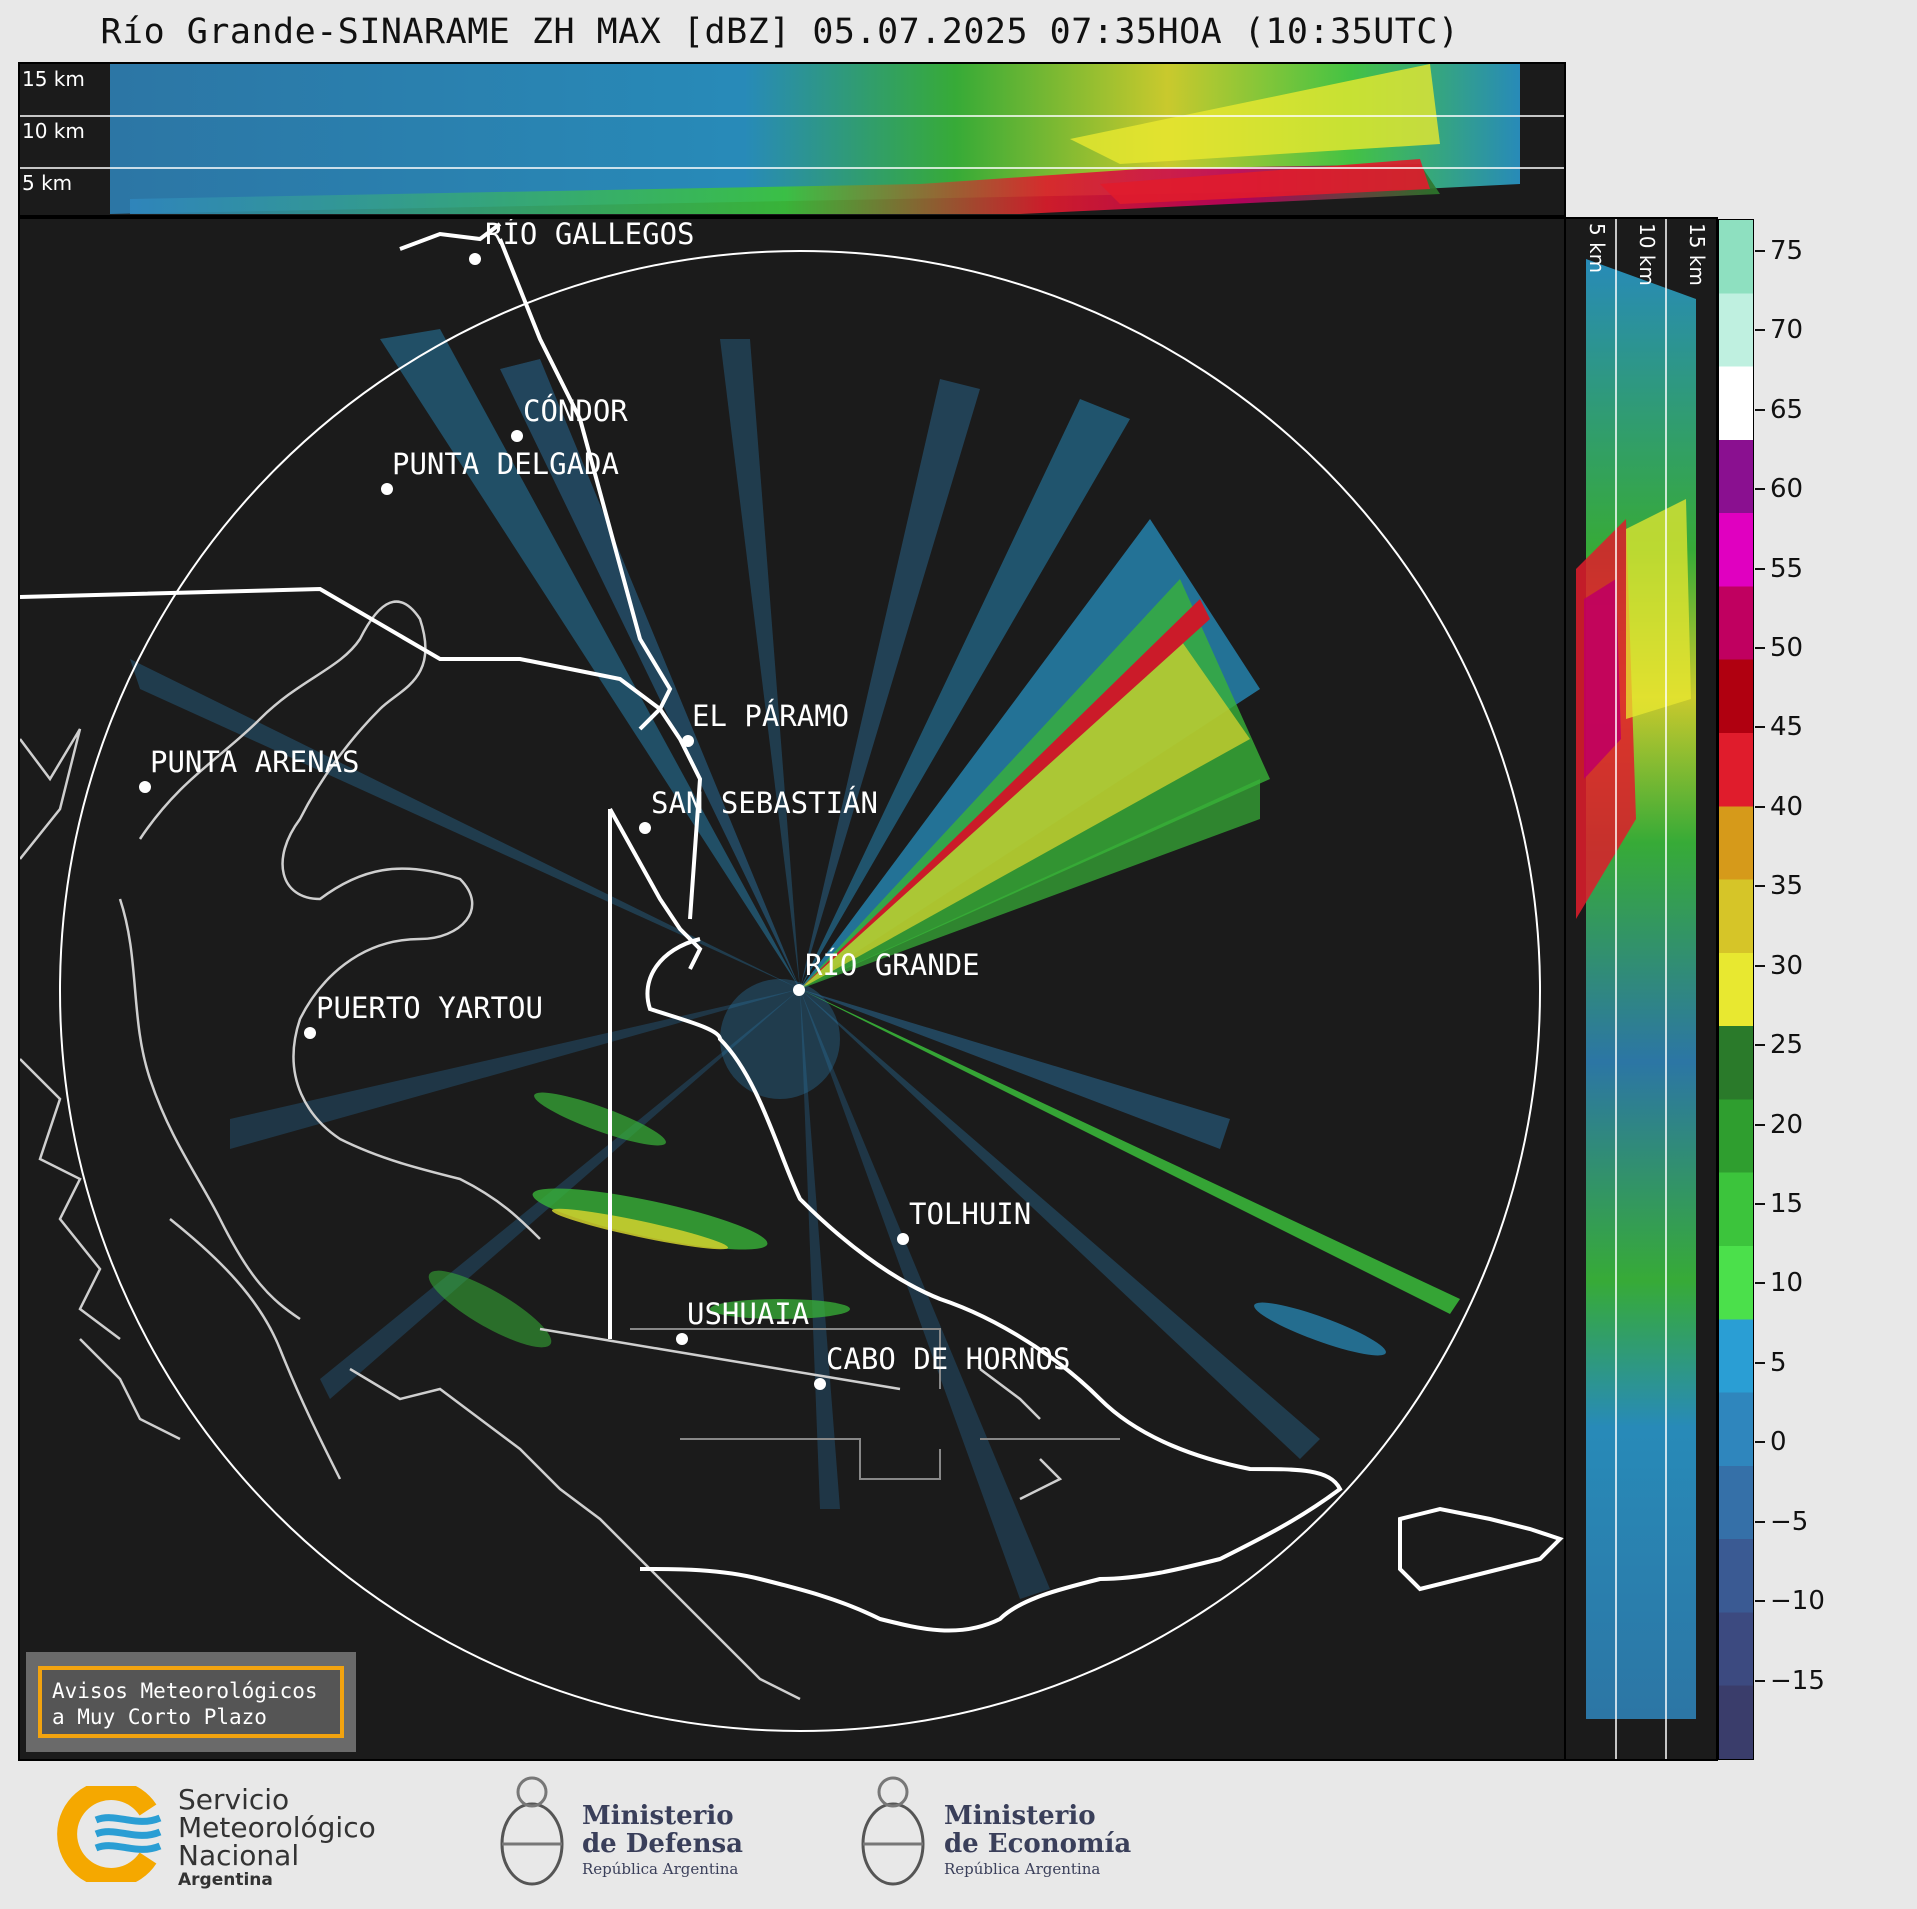  Describe the element at coordinates (1789, 1521) in the screenshot. I see `colorbar-tick-label: −5` at that location.